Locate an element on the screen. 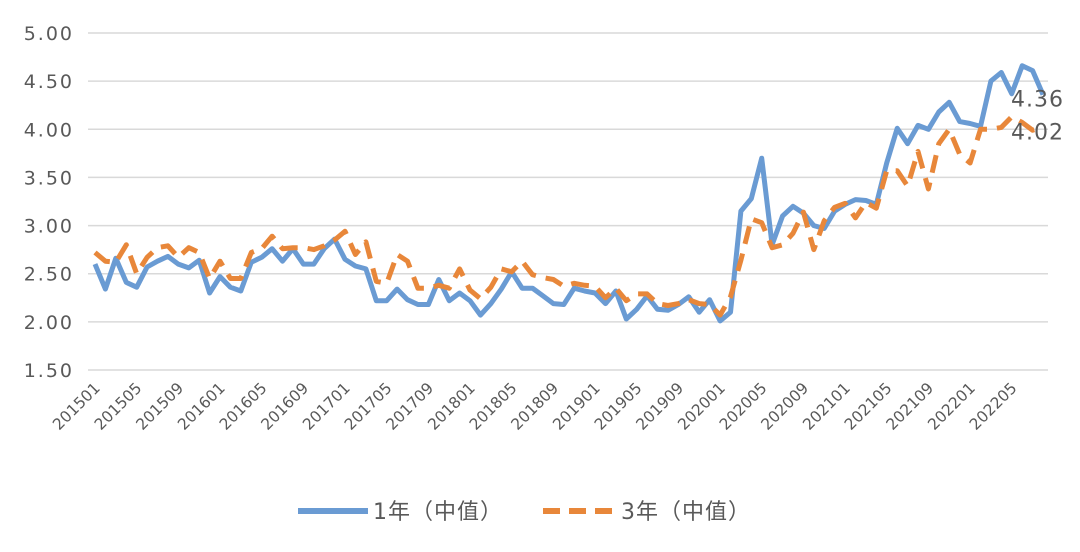 This screenshot has width=1080, height=552. y-axis-ticks: 1.50 2.00 2.50 3.00 3.50 4.00 4.50 5.00 is located at coordinates (49, 202).